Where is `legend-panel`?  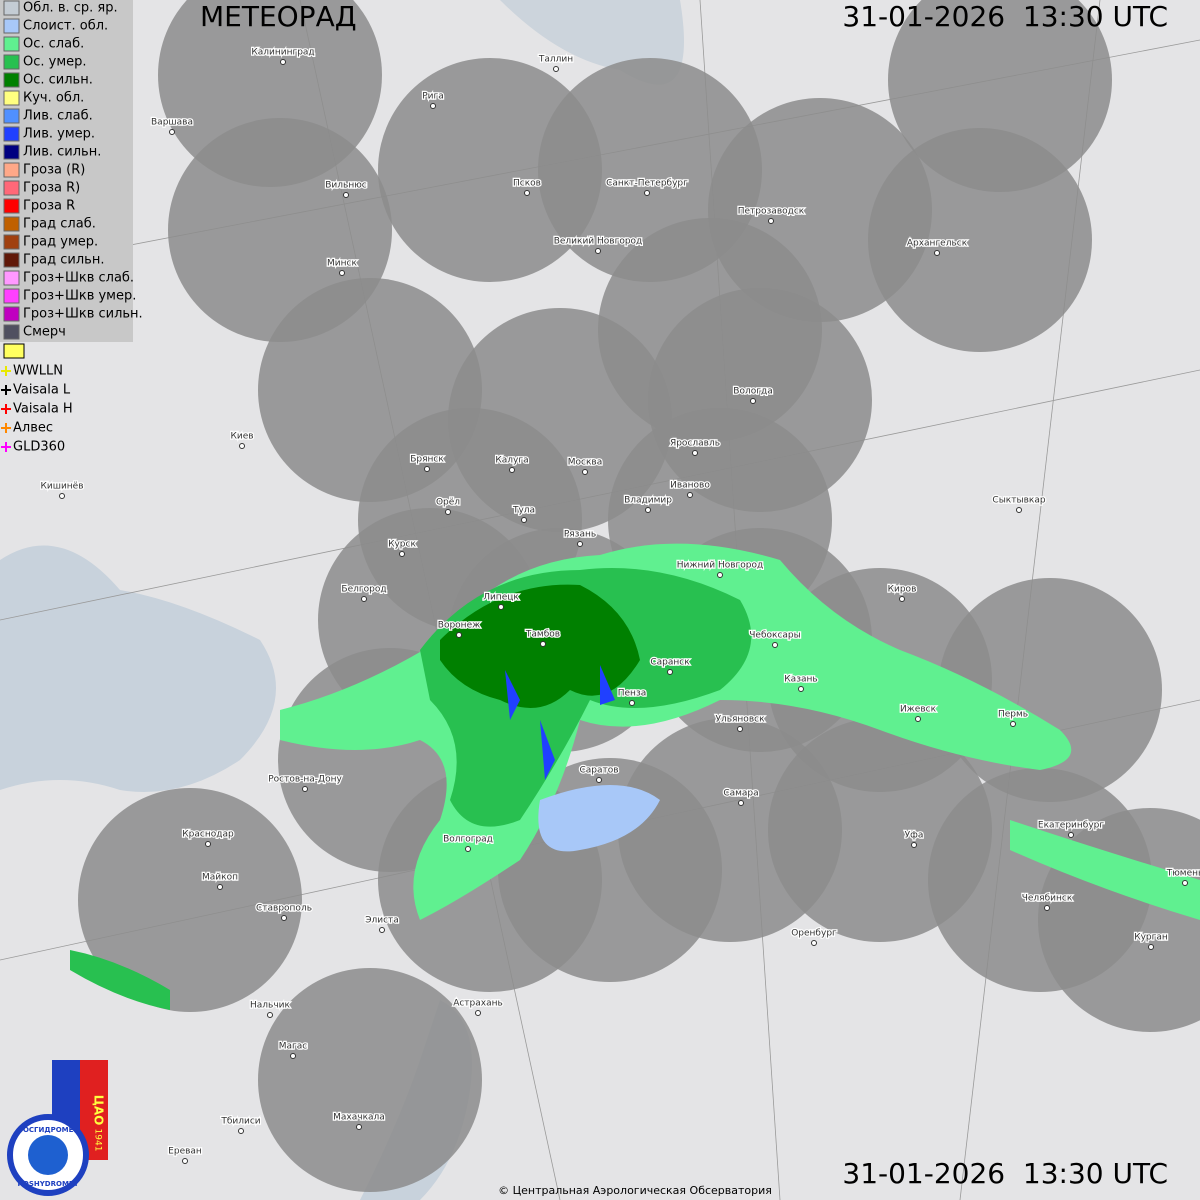
legend-panel is located at coordinates (66, 171).